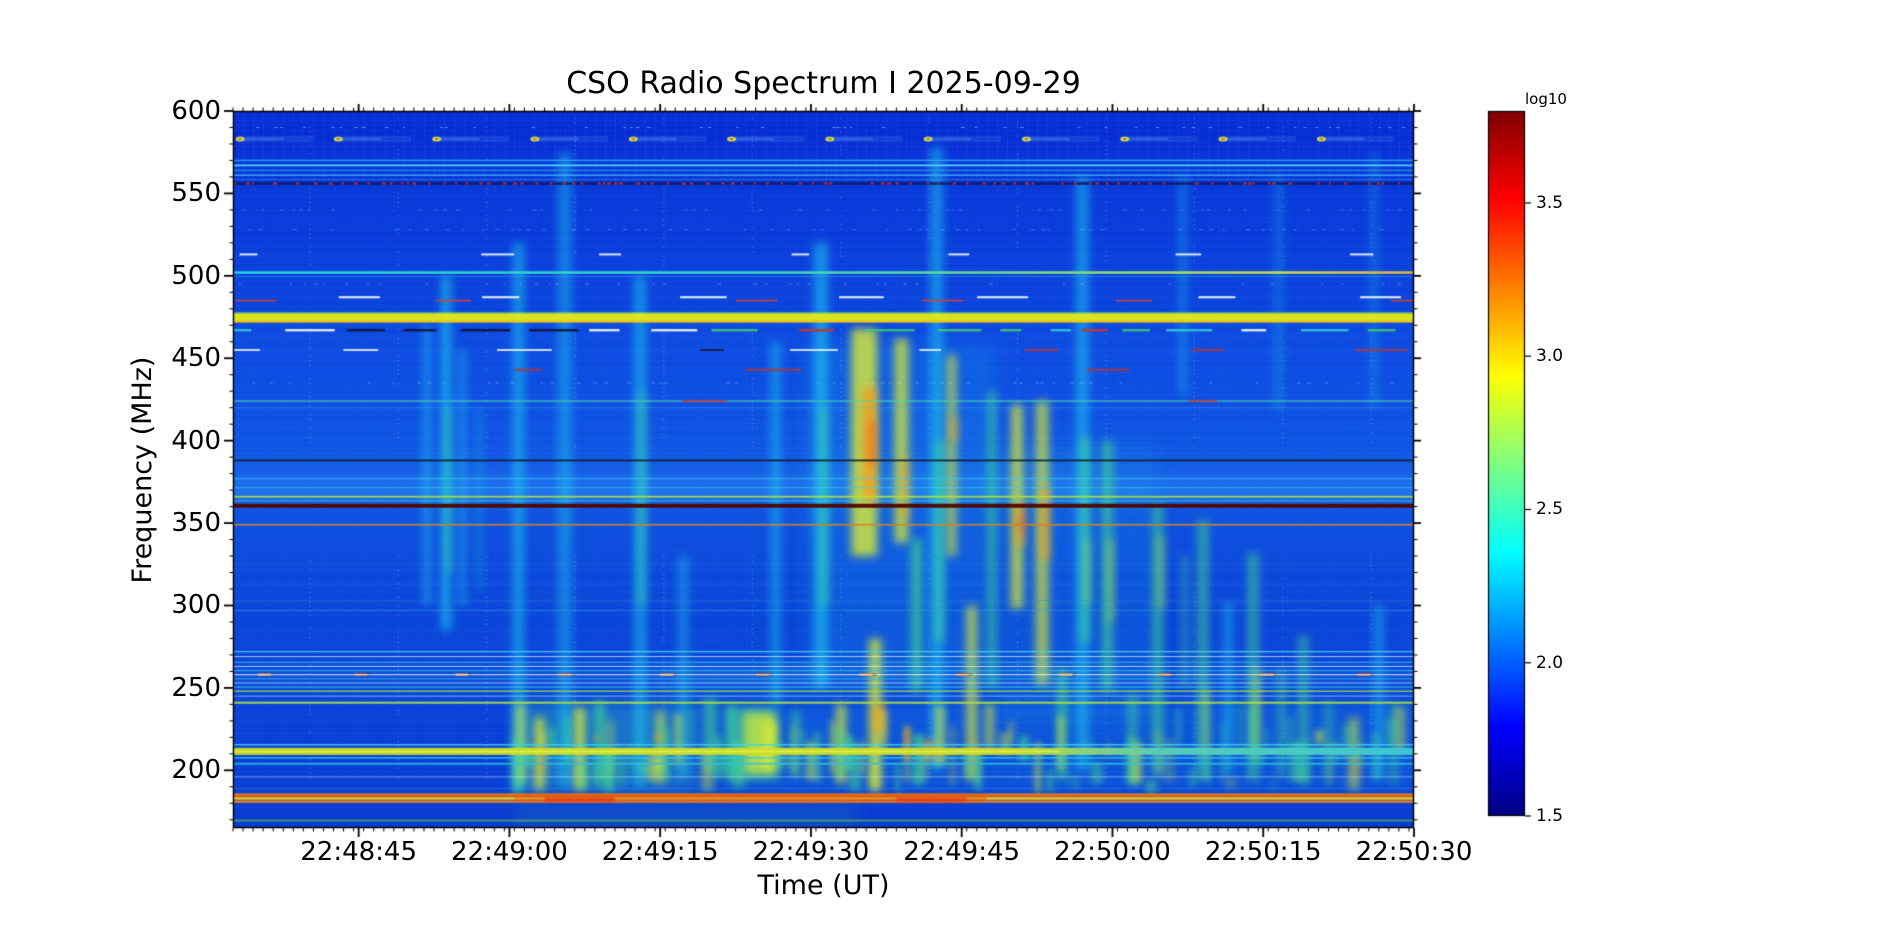 The width and height of the screenshot is (1898, 927). What do you see at coordinates (660, 852) in the screenshot?
I see `x-tick-label: 22:49:15` at bounding box center [660, 852].